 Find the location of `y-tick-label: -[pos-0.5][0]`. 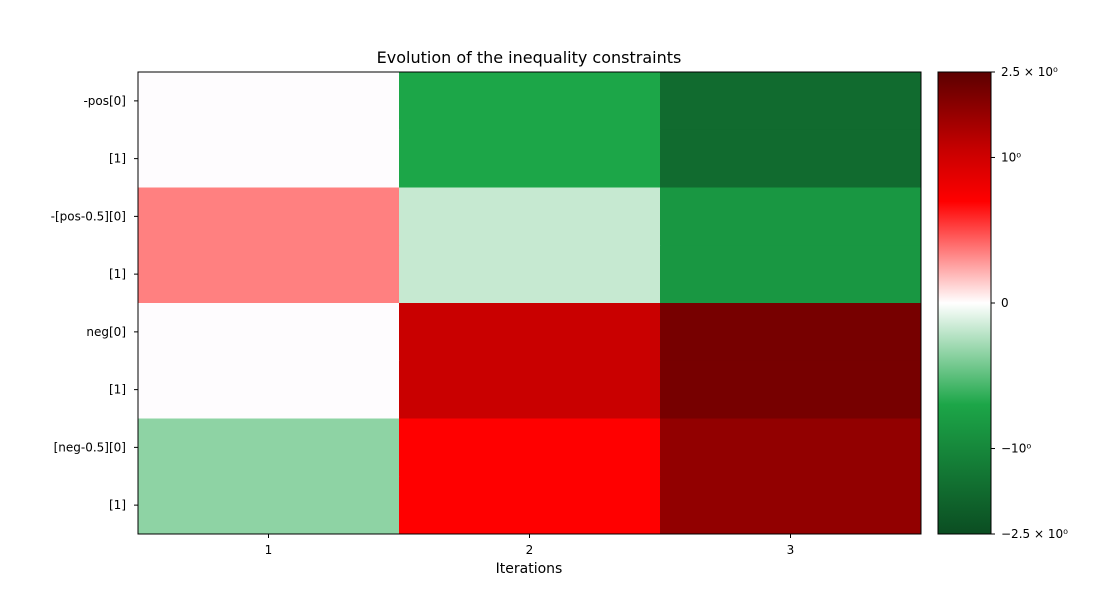

y-tick-label: -[pos-0.5][0] is located at coordinates (88, 216).